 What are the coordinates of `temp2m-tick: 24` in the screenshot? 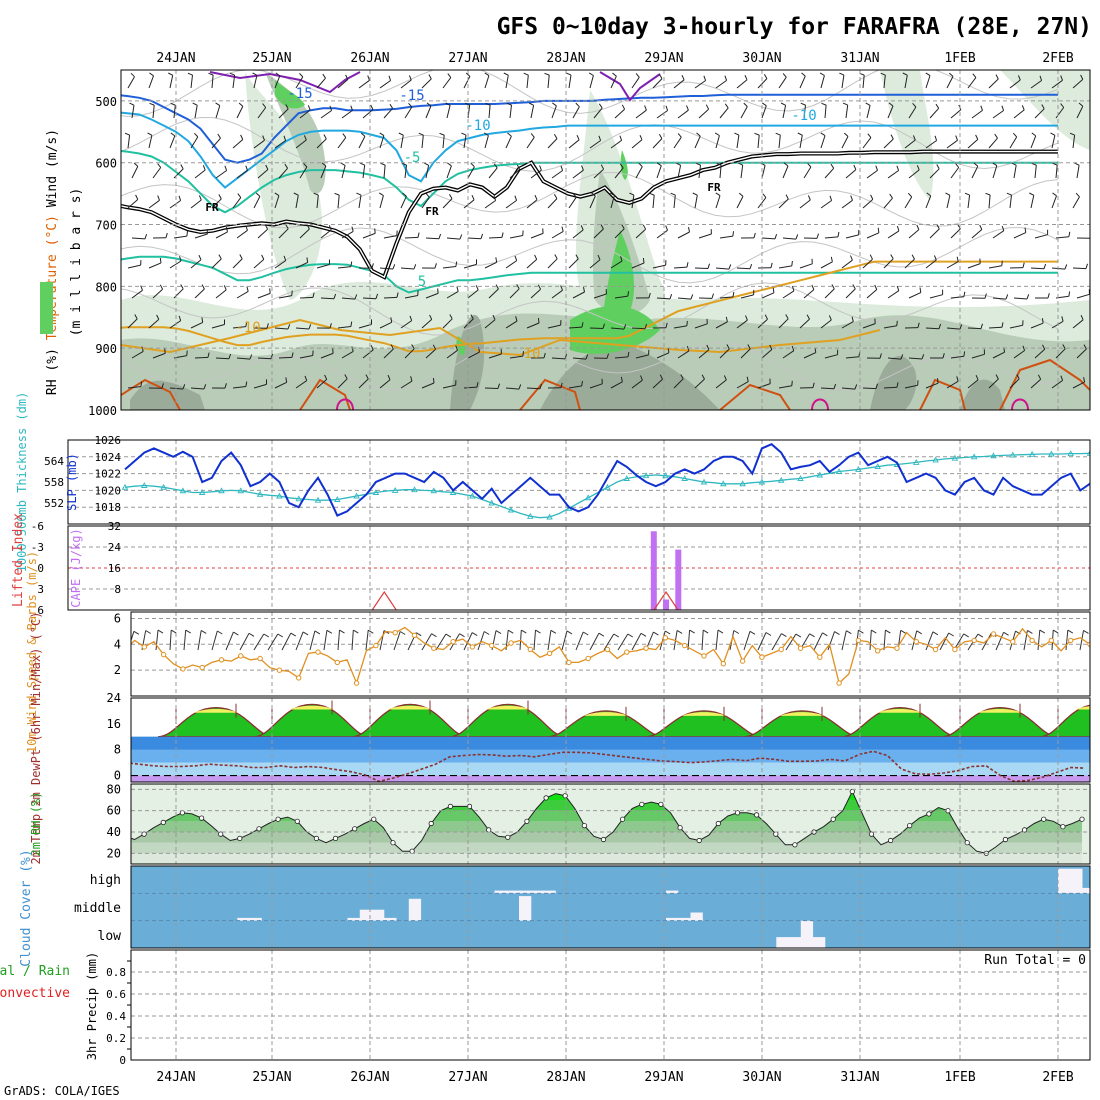 It's located at (114, 698).